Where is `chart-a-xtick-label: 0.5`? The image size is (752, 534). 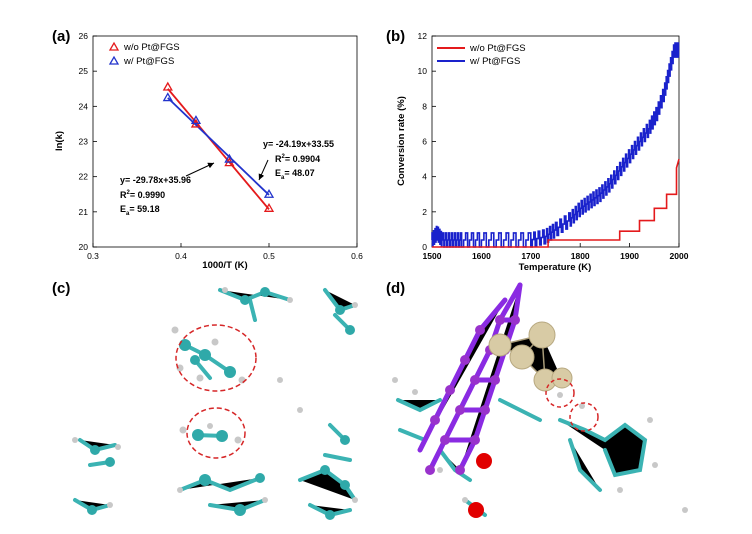
chart-a-xtick-label: 0.5 is located at coordinates (269, 256).